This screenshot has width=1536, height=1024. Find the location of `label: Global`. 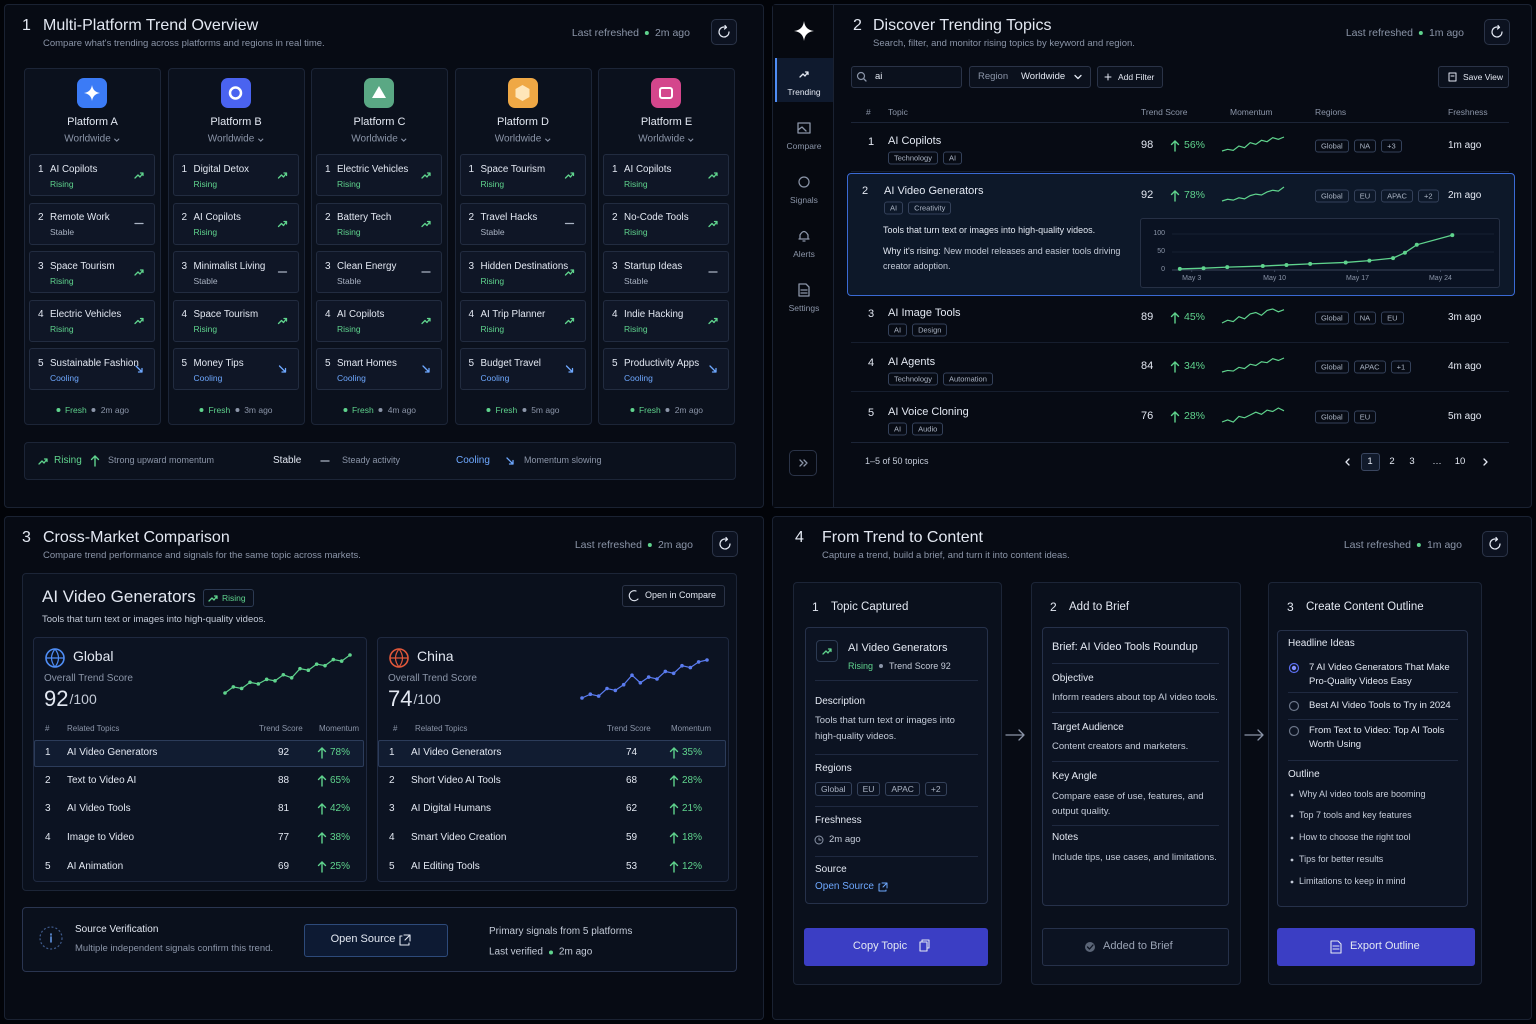

label: Global is located at coordinates (1332, 417).